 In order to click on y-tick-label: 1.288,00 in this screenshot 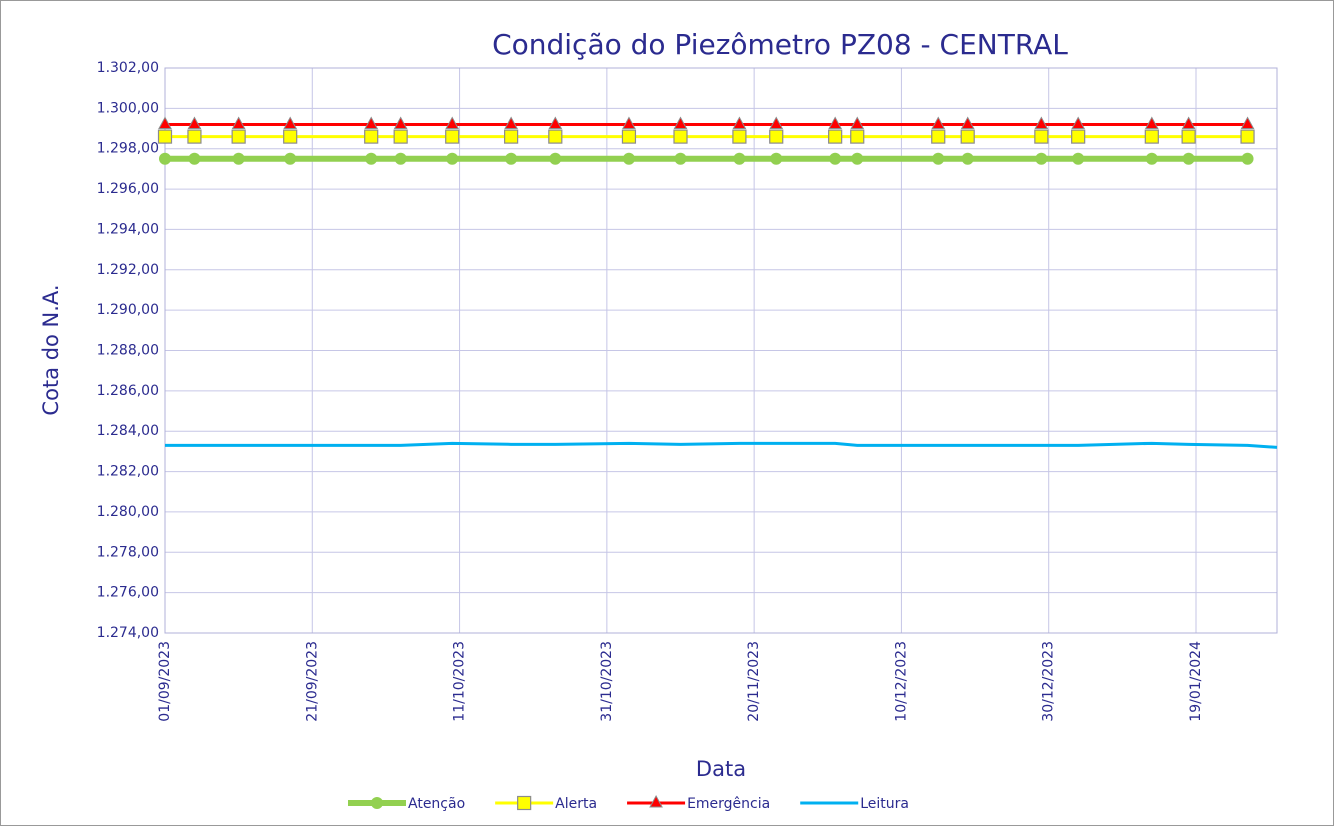, I will do `click(128, 351)`.